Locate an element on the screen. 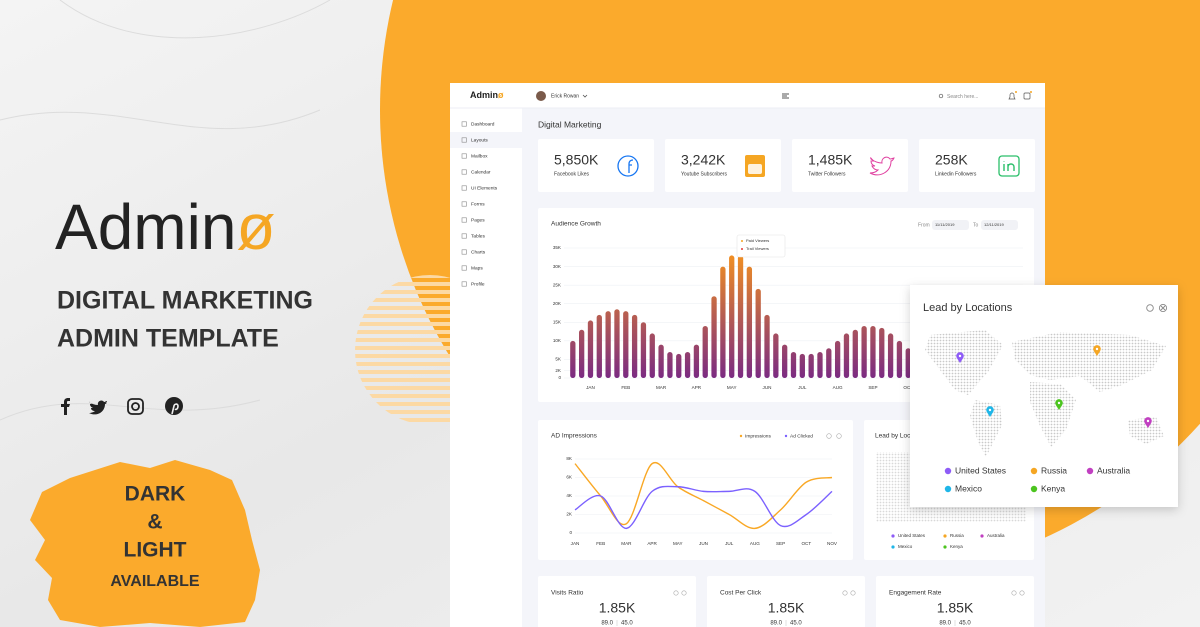  popup-settings is located at coordinates (1150, 308).